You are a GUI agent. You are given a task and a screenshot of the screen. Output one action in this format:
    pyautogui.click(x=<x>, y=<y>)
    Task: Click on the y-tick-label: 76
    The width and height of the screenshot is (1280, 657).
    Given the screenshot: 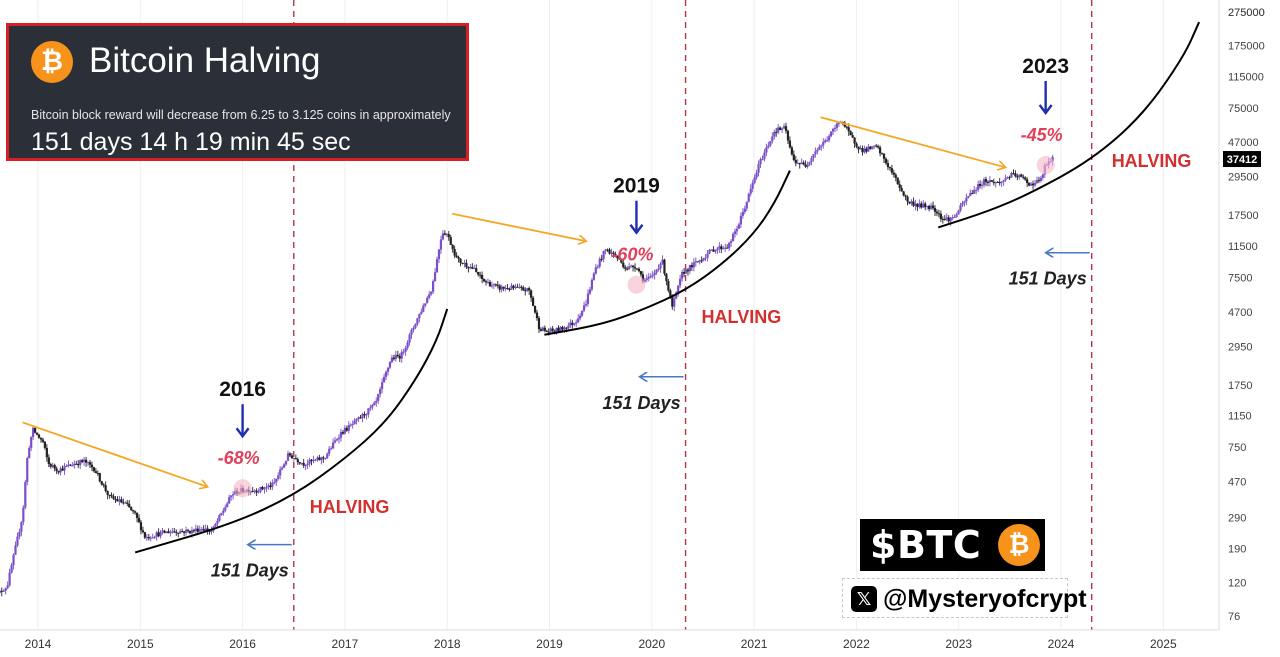 What is the action you would take?
    pyautogui.click(x=1234, y=617)
    